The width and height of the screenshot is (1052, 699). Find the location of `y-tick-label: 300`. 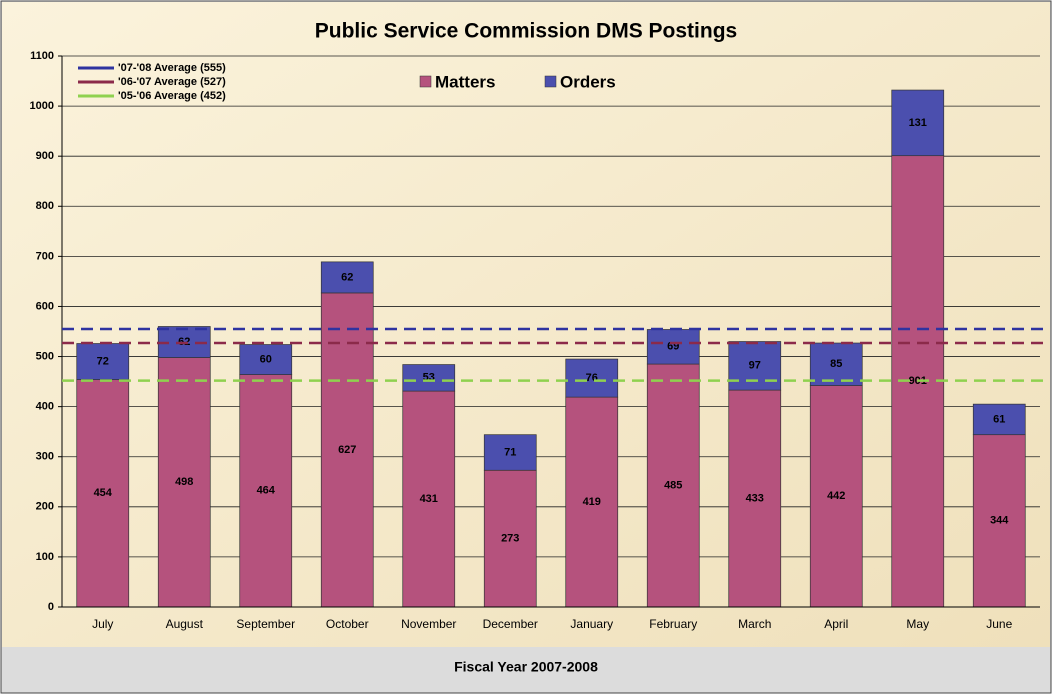

y-tick-label: 300 is located at coordinates (45, 457).